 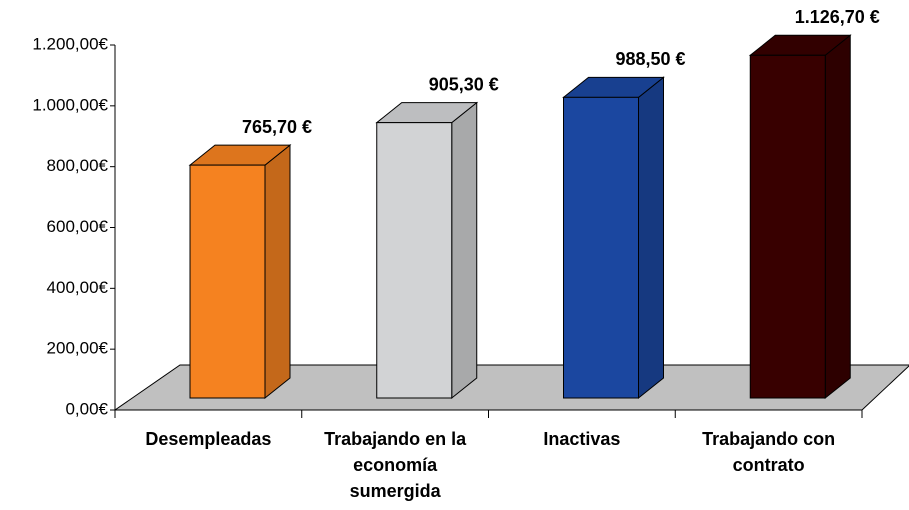 I want to click on y-tick-label: 600,00€, so click(x=78, y=226).